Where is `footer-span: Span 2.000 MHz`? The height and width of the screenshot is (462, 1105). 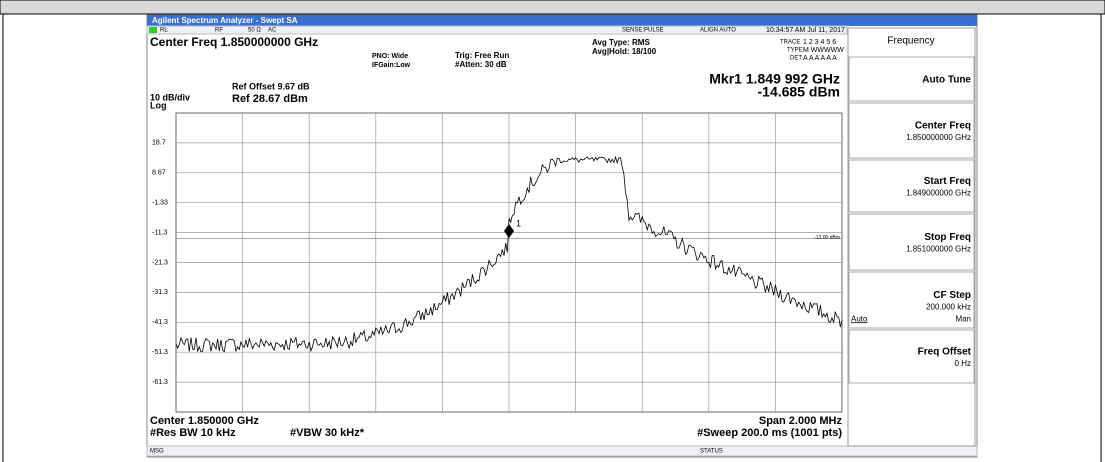
footer-span: Span 2.000 MHz is located at coordinates (801, 421).